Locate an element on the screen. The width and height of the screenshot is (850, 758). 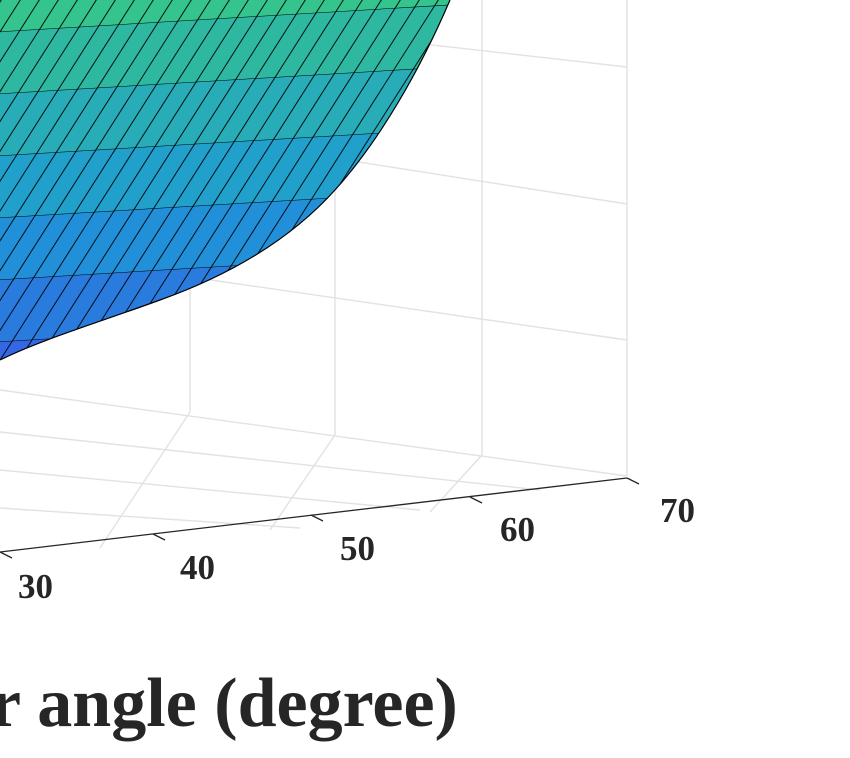
x-tick-labels: 30 40 50 60 70 is located at coordinates (356, 548).